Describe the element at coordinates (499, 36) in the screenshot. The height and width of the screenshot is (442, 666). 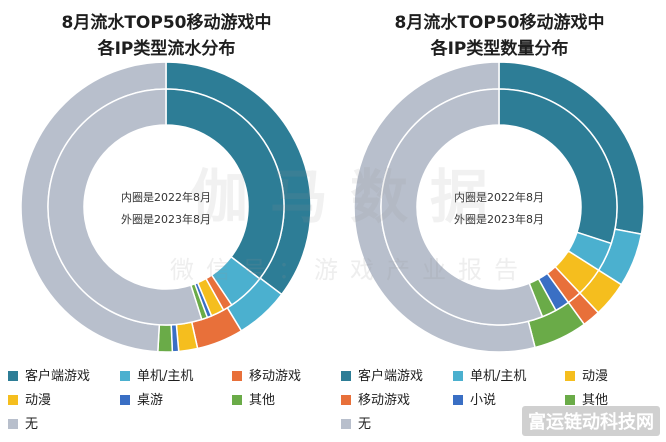
I see `chart-title: 8月流水TOP50移动游戏中 各IP类型数量分布` at that location.